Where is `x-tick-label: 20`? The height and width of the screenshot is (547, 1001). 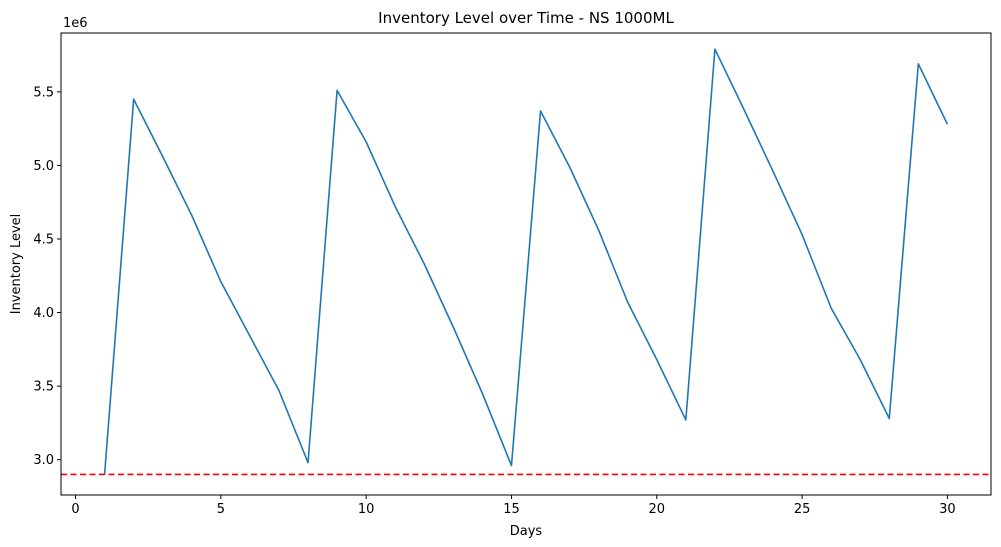
x-tick-label: 20 is located at coordinates (657, 509).